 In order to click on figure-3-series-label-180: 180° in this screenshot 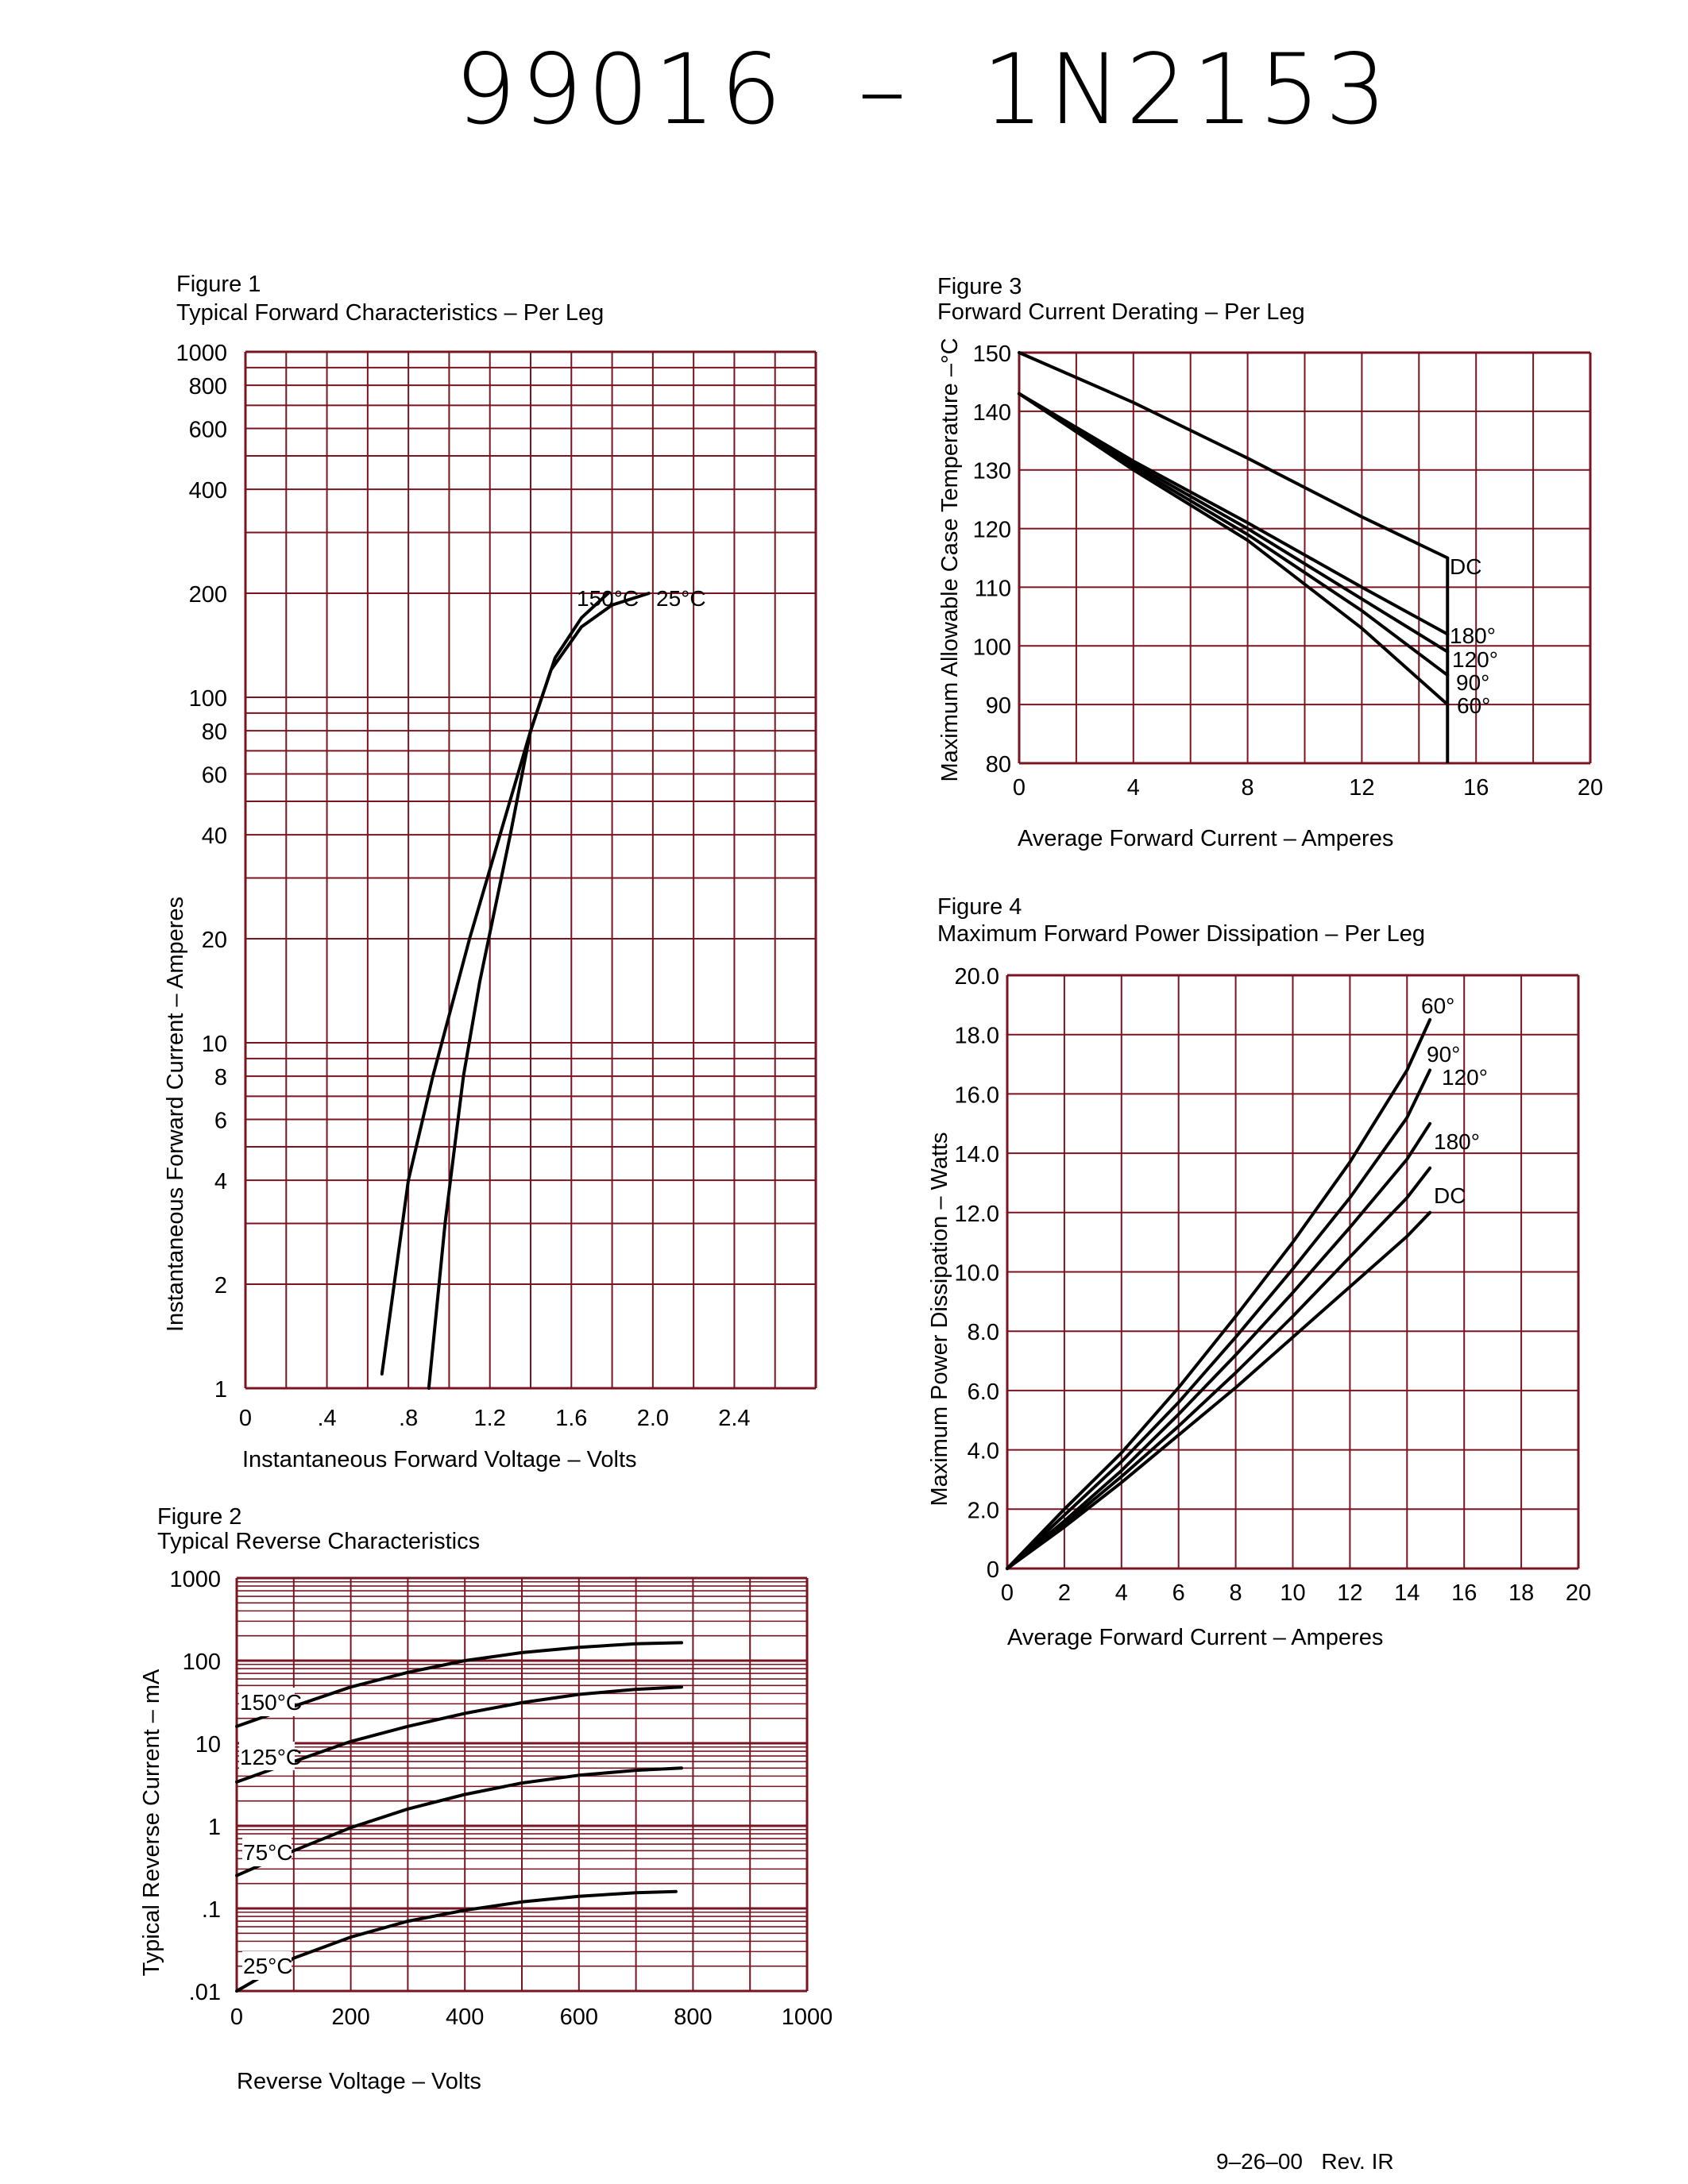, I will do `click(1473, 635)`.